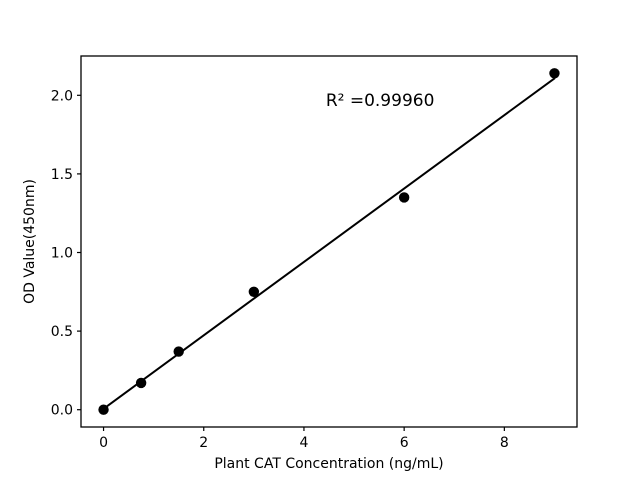  Describe the element at coordinates (30, 241) in the screenshot. I see `y-axis-label: OD Value(450nm)` at that location.